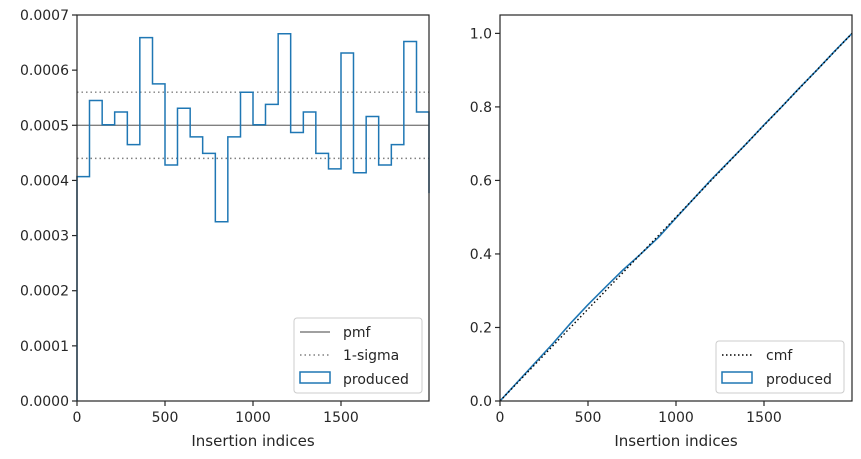  What do you see at coordinates (779, 356) in the screenshot?
I see `legend-cmf-label: cmf` at bounding box center [779, 356].